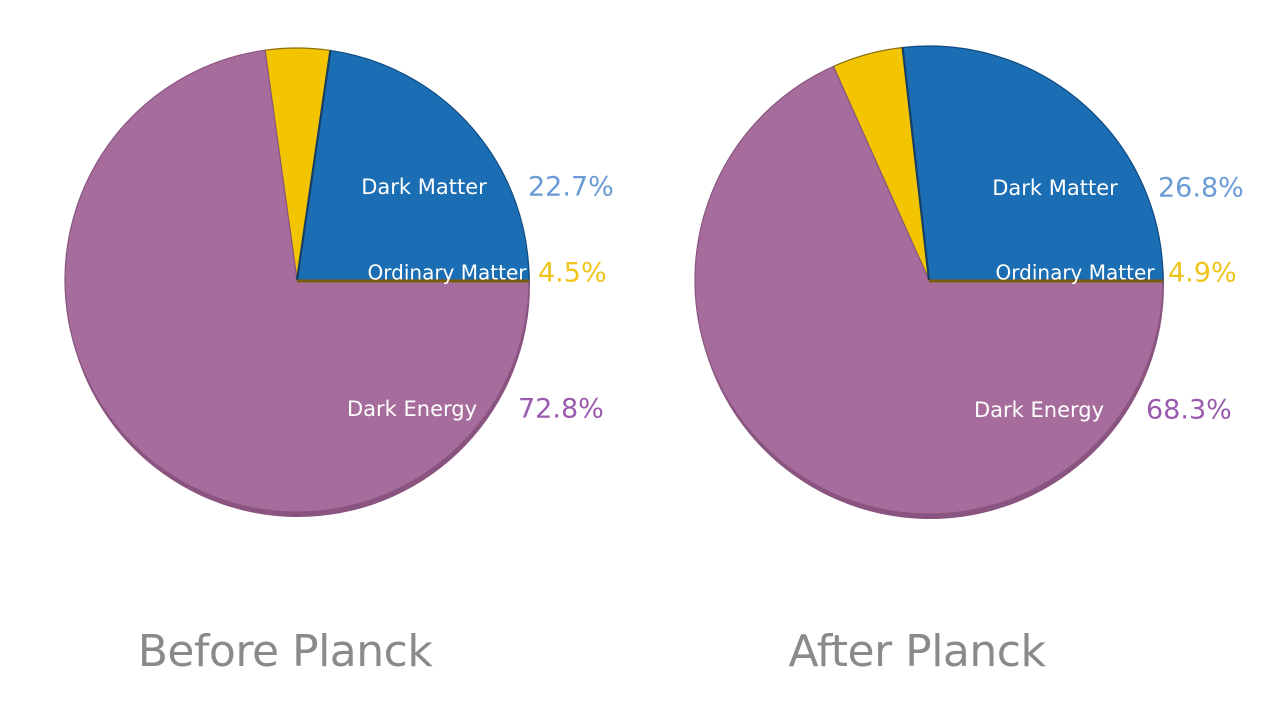 This screenshot has width=1280, height=720. Describe the element at coordinates (917, 651) in the screenshot. I see `caption-after-planck: After Planck` at that location.